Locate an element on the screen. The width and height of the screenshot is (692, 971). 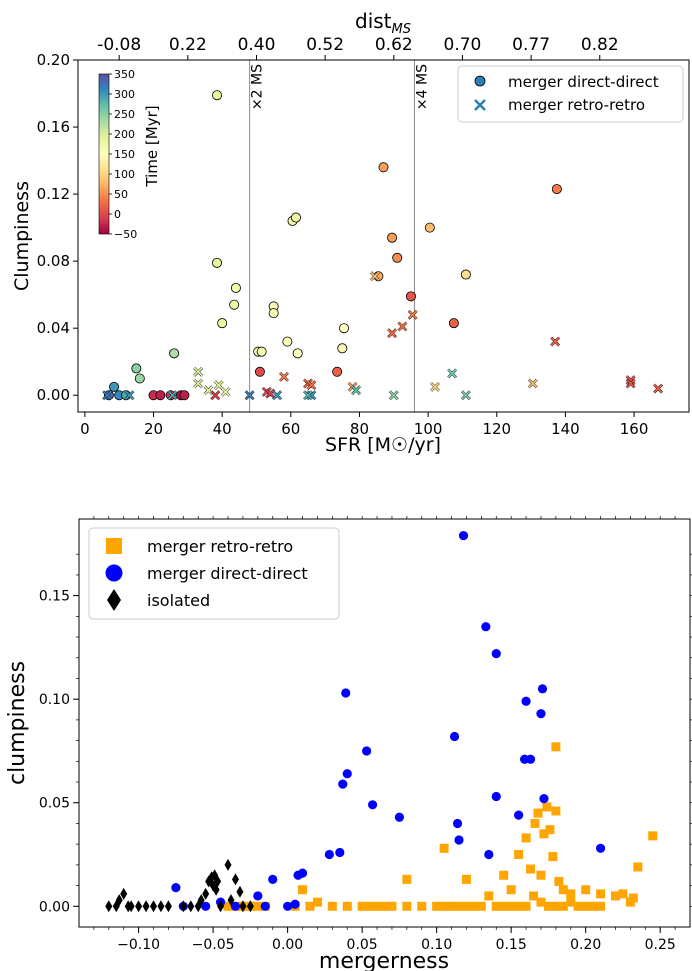
colorbar-tick-label: 50 is located at coordinates (121, 194).